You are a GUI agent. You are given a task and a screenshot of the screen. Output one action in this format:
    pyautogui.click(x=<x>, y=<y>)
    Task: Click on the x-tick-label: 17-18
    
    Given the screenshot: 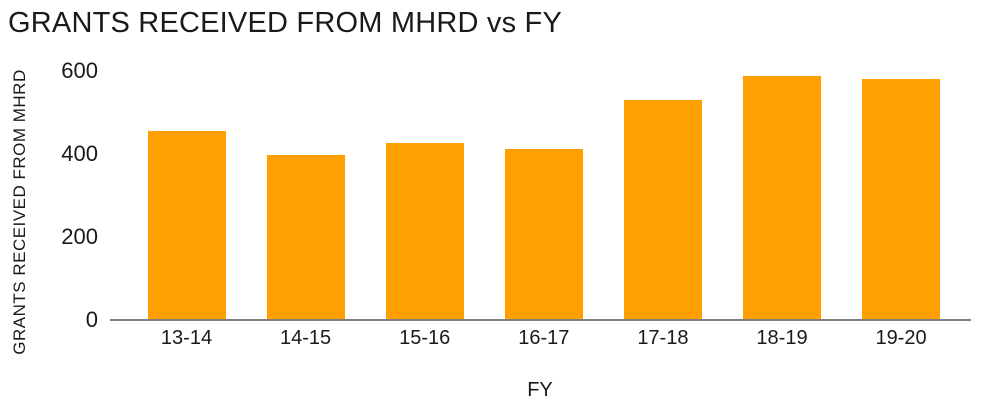 What is the action you would take?
    pyautogui.click(x=663, y=338)
    